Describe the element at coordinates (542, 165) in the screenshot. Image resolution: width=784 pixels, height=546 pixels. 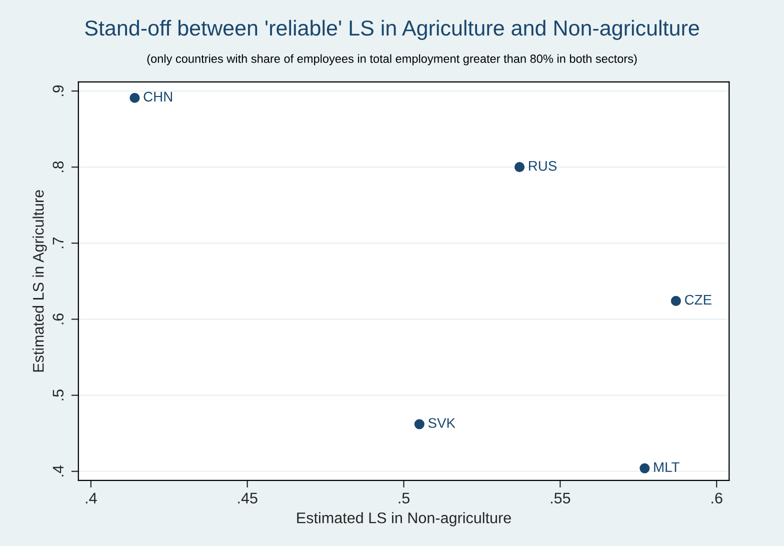
I see `annotation: RUS` at that location.